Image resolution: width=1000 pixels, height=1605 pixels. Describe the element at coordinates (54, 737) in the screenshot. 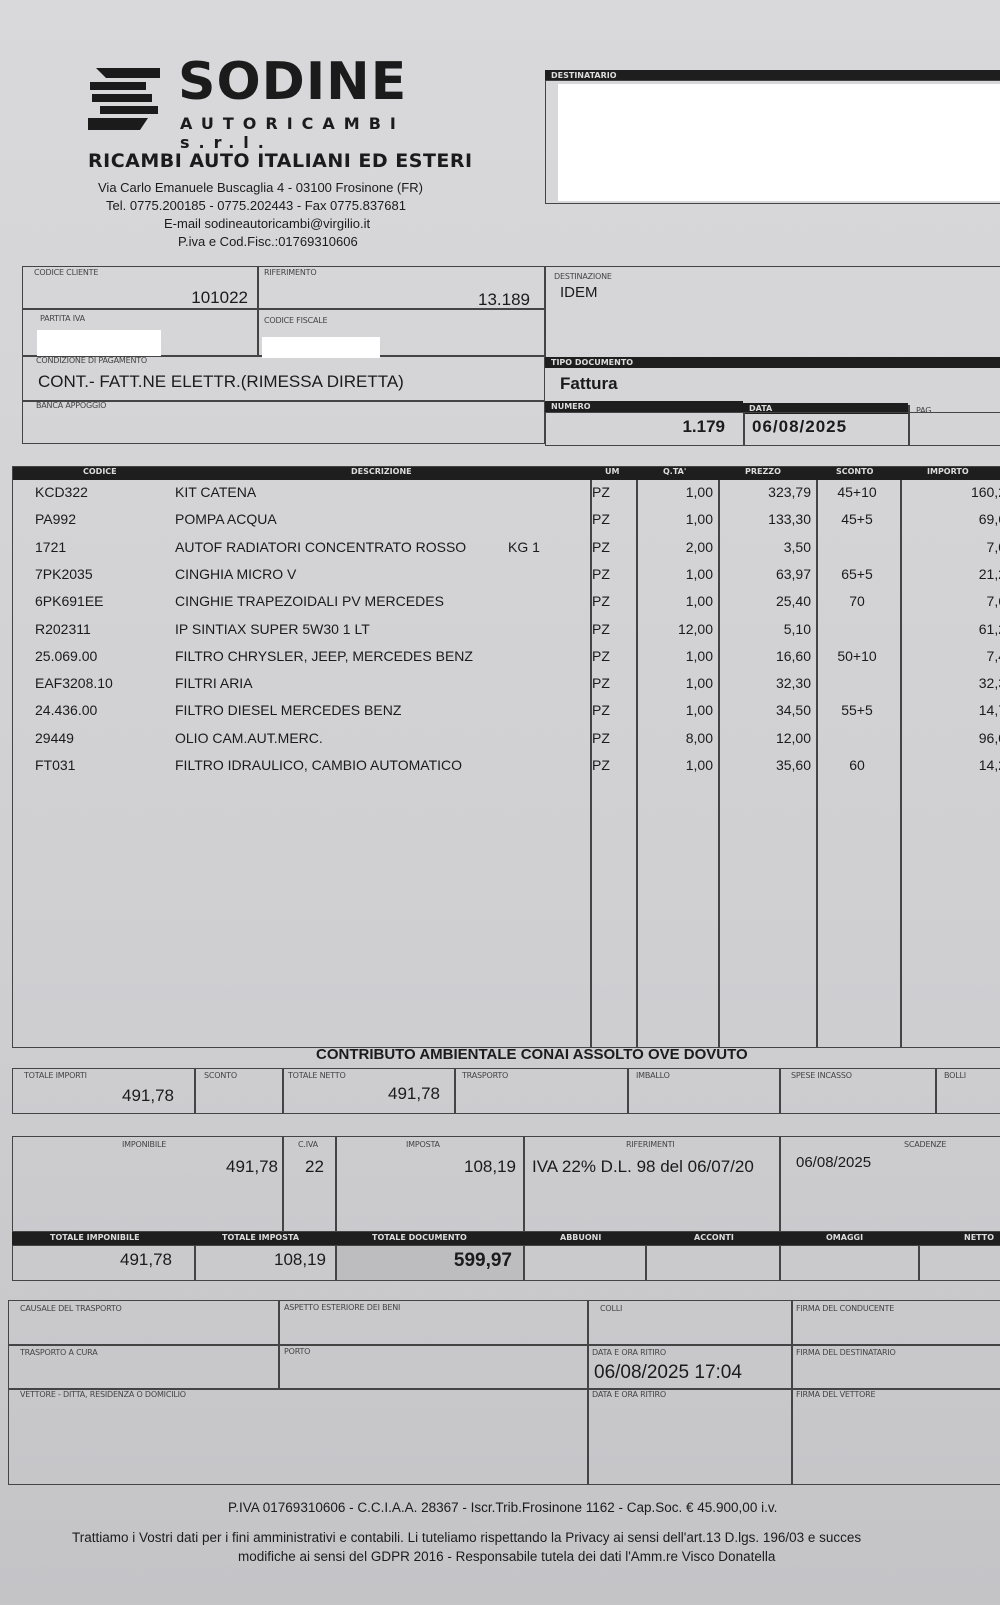

I see `cell-codice: 29449` at that location.